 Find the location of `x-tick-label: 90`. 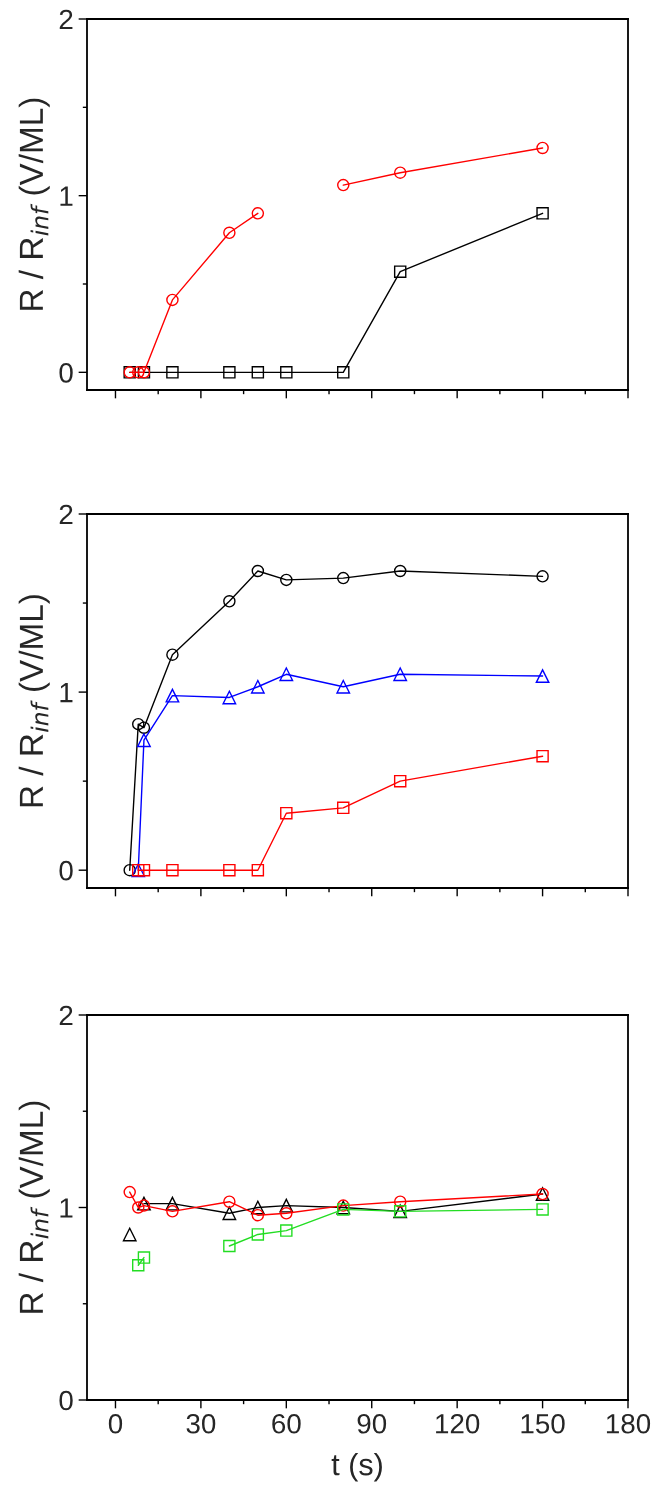

x-tick-label: 90 is located at coordinates (372, 1423).